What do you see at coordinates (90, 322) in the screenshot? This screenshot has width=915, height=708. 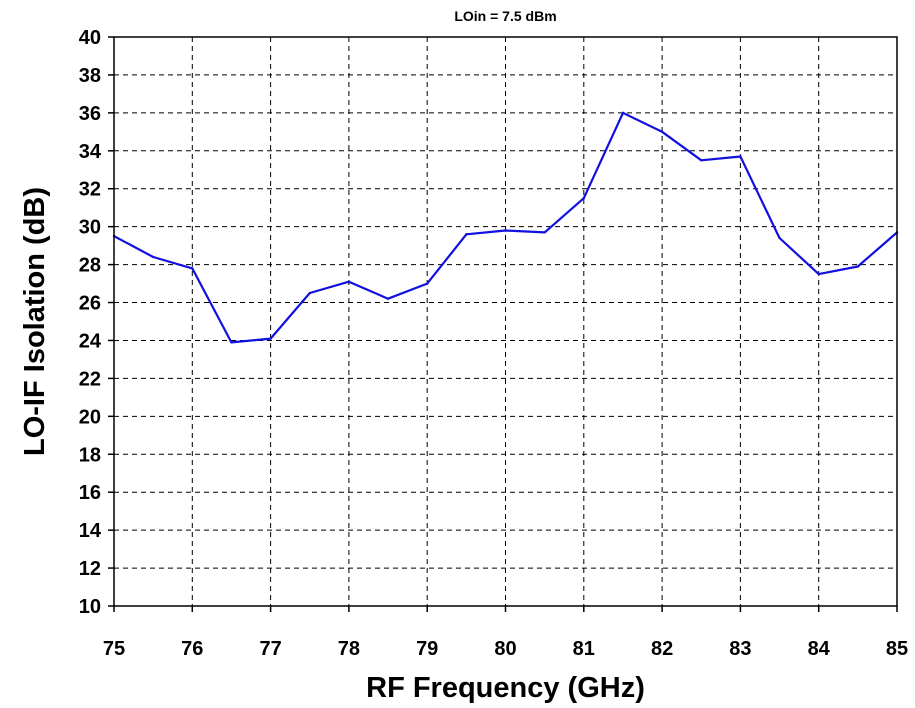 I see `y-tick-labels: 10 12 14 16 18 20 22 24 26 28 30 32 34 36 38 40` at bounding box center [90, 322].